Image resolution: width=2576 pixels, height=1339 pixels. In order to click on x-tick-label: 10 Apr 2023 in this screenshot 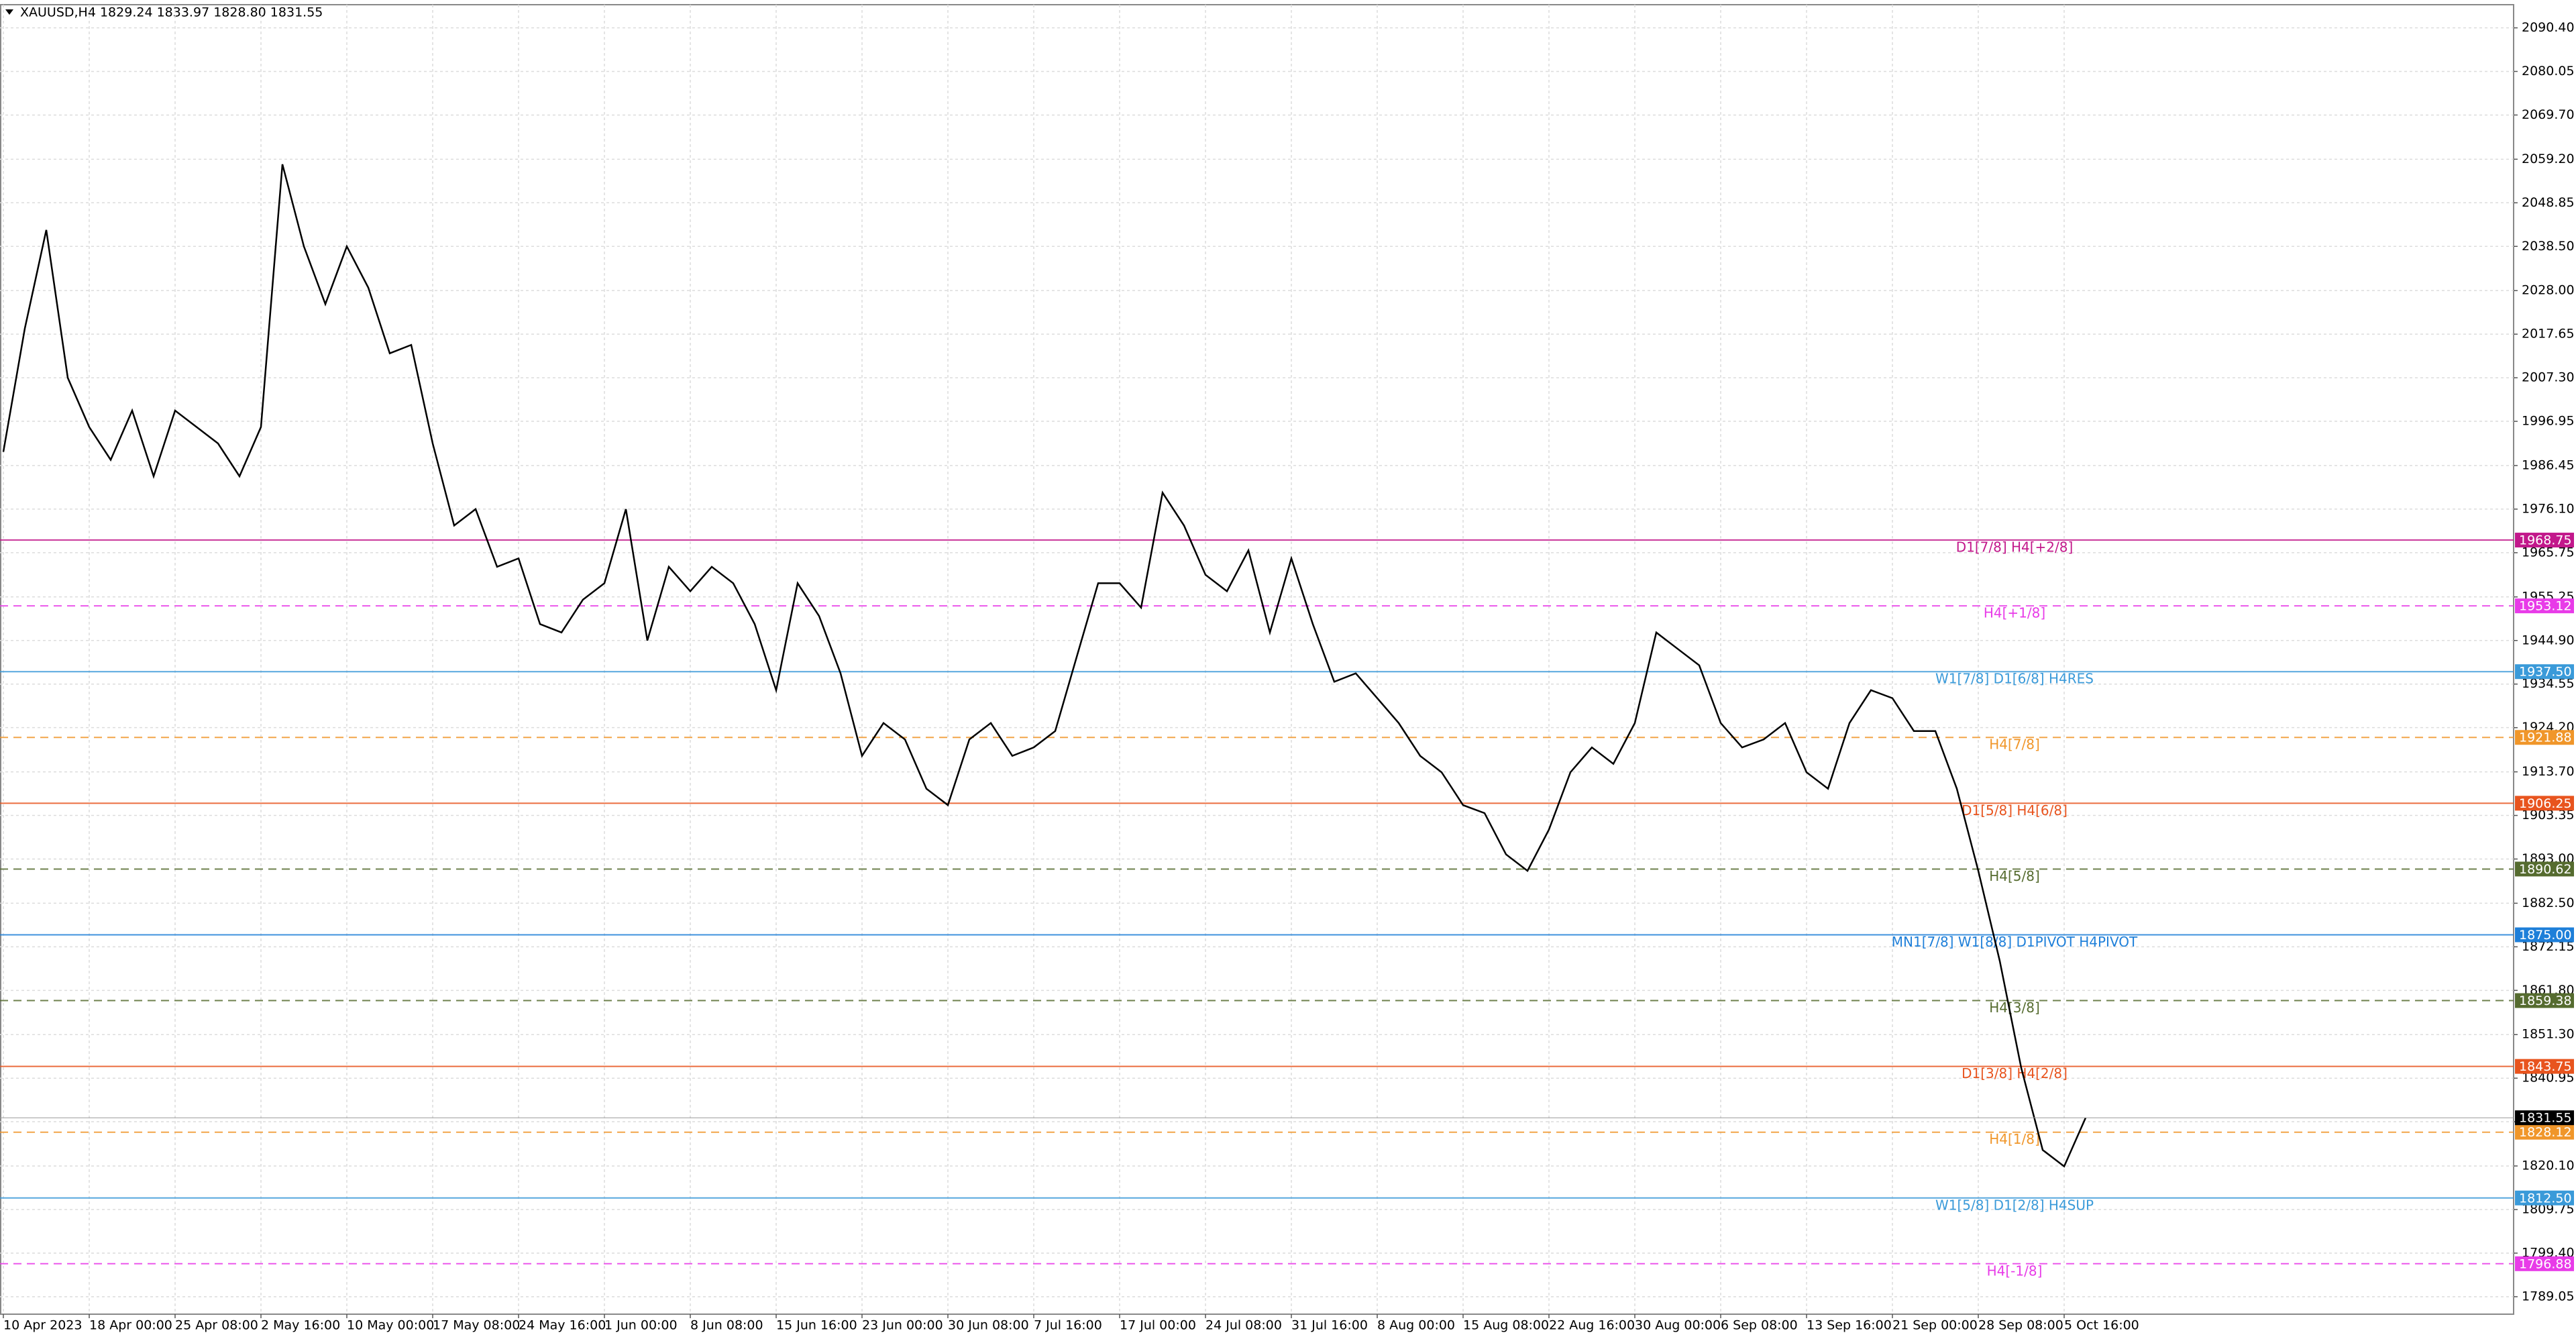, I will do `click(42, 1325)`.